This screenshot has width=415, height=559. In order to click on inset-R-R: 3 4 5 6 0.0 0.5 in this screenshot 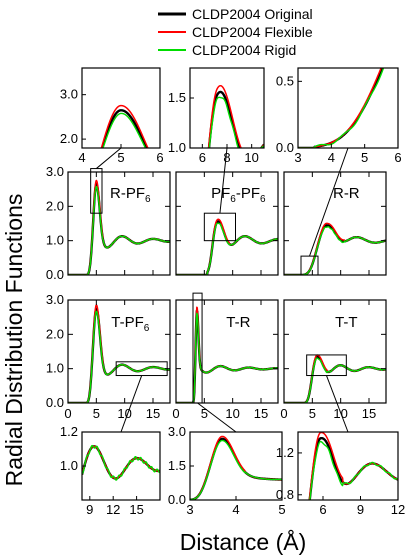, I will do `click(339, 116)`.